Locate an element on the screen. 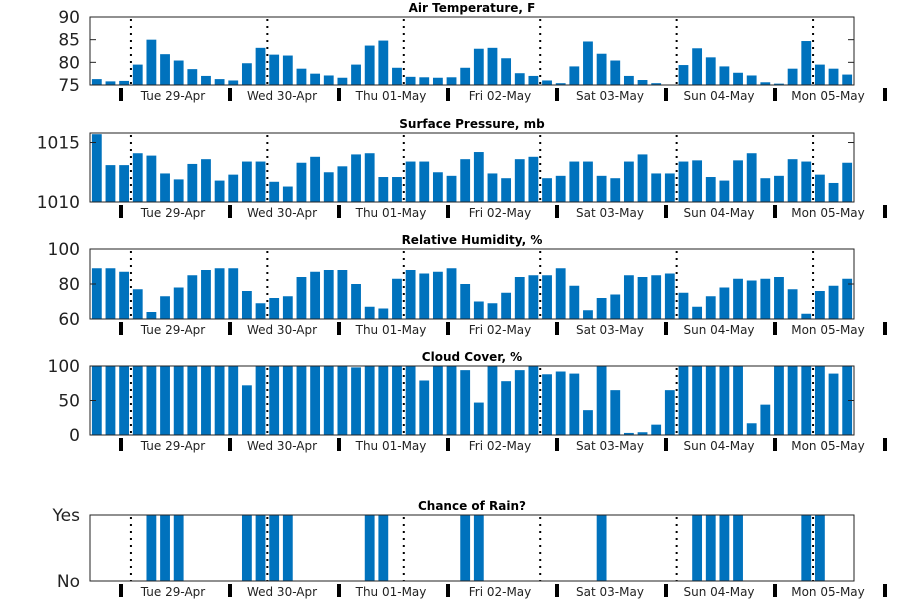 Image resolution: width=900 pixels, height=604 pixels. y-tick-label: 60 is located at coordinates (69, 320).